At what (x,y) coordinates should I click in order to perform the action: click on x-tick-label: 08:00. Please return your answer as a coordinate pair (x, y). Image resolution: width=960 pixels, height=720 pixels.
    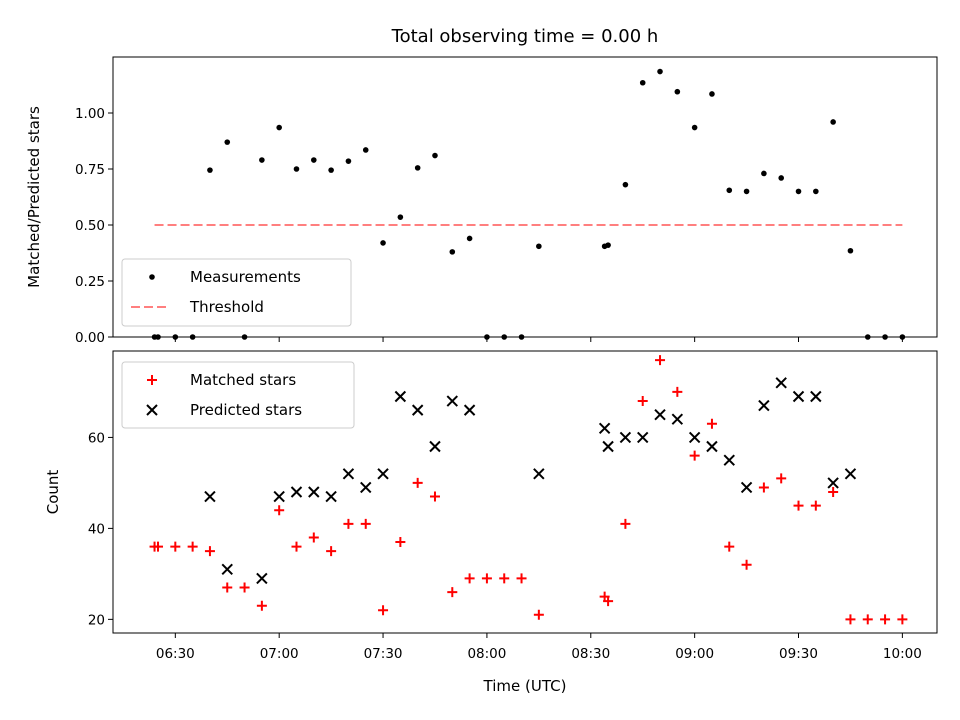
    Looking at the image, I should click on (486, 654).